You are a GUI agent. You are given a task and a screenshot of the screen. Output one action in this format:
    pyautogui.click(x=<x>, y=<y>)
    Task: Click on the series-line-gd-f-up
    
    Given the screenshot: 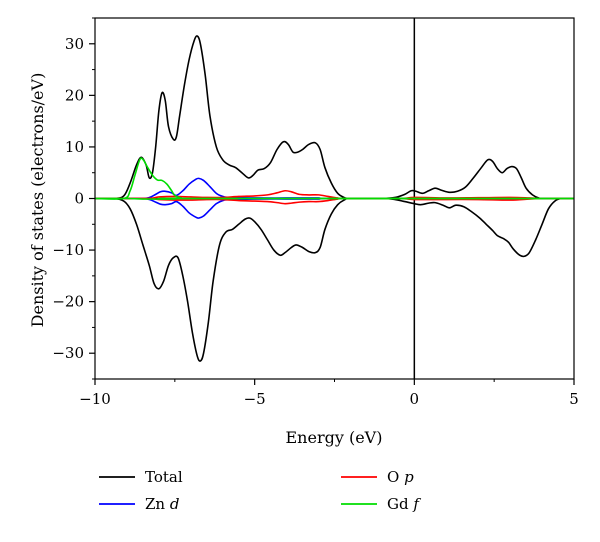 What is the action you would take?
    pyautogui.click(x=334, y=178)
    